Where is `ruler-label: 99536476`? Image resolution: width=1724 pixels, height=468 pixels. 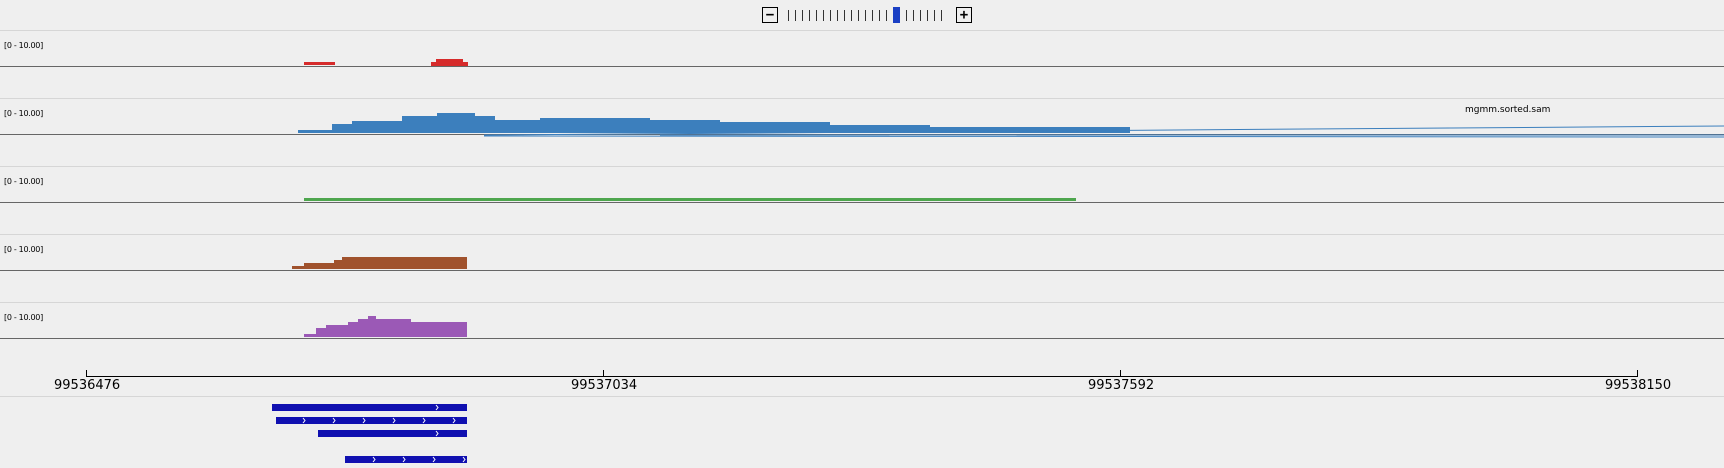
ruler-label: 99536476 is located at coordinates (87, 385).